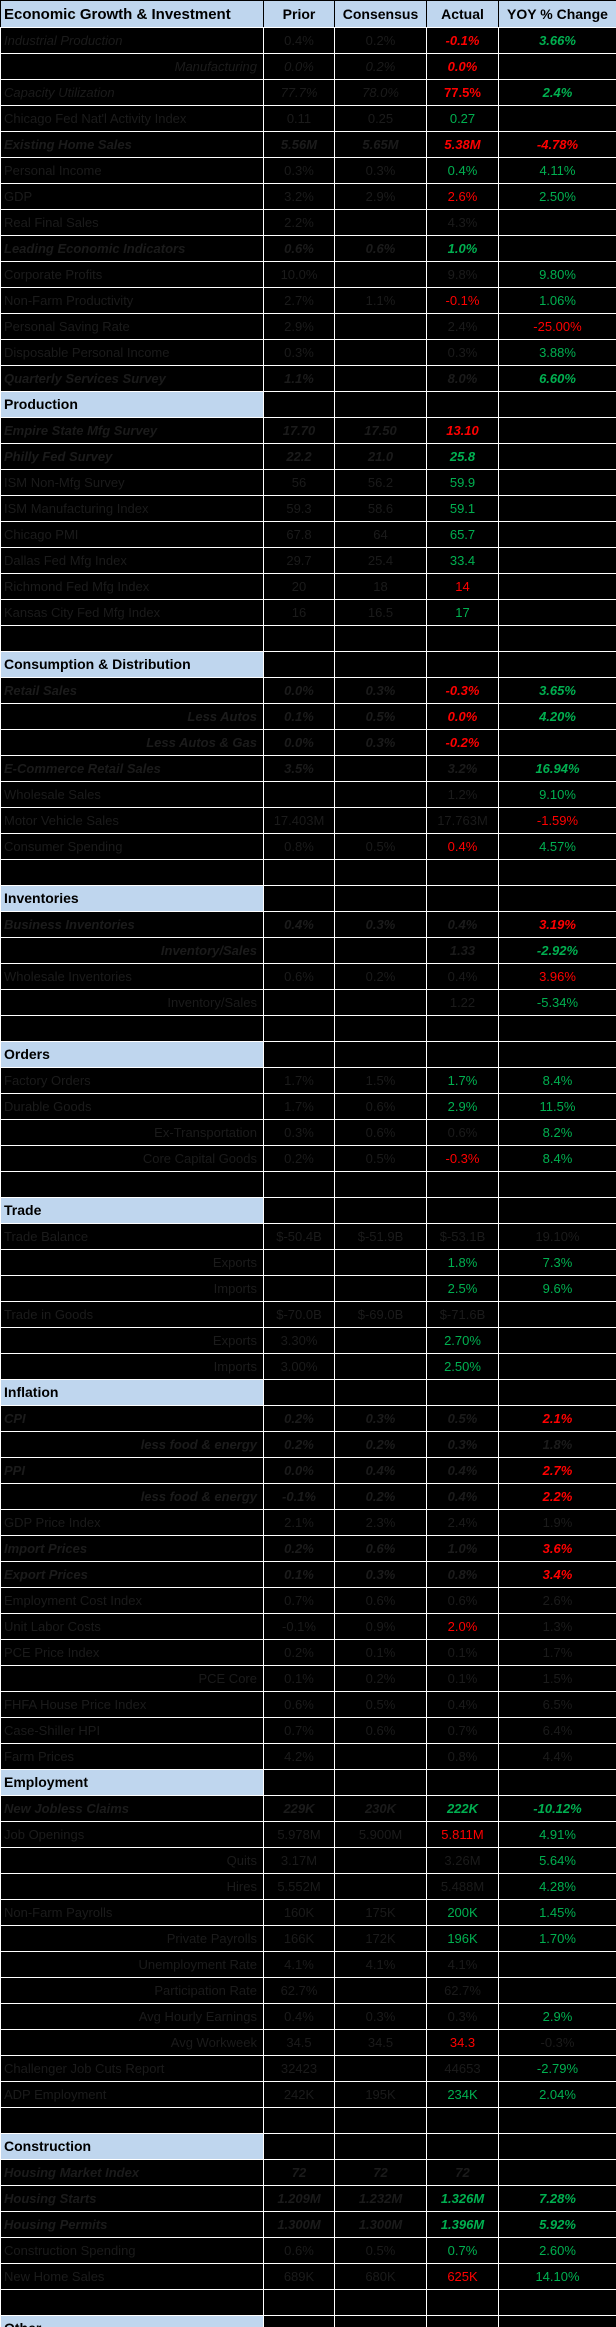 The height and width of the screenshot is (2327, 616). Describe the element at coordinates (299, 560) in the screenshot. I see `prior-value: 29.7` at that location.